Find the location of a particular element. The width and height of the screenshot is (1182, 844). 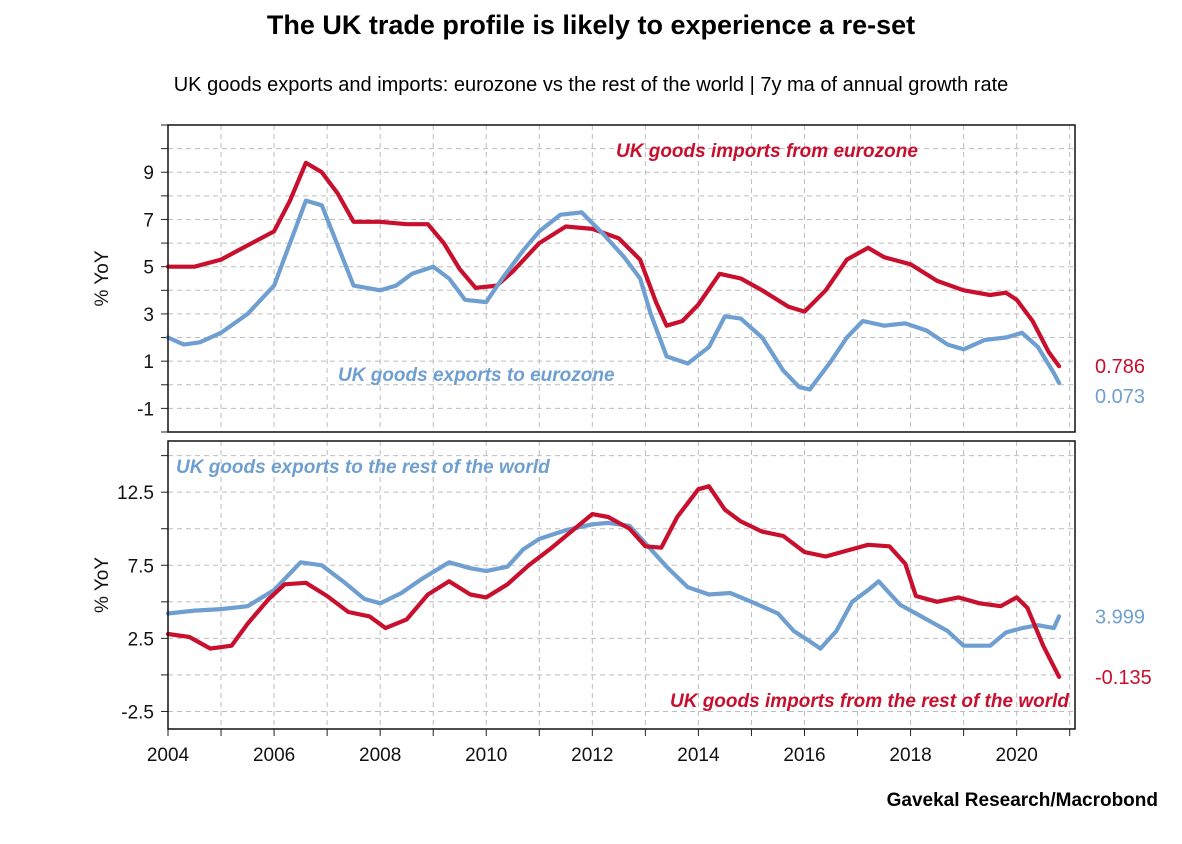

ytick-label: -2.5 is located at coordinates (137, 712).